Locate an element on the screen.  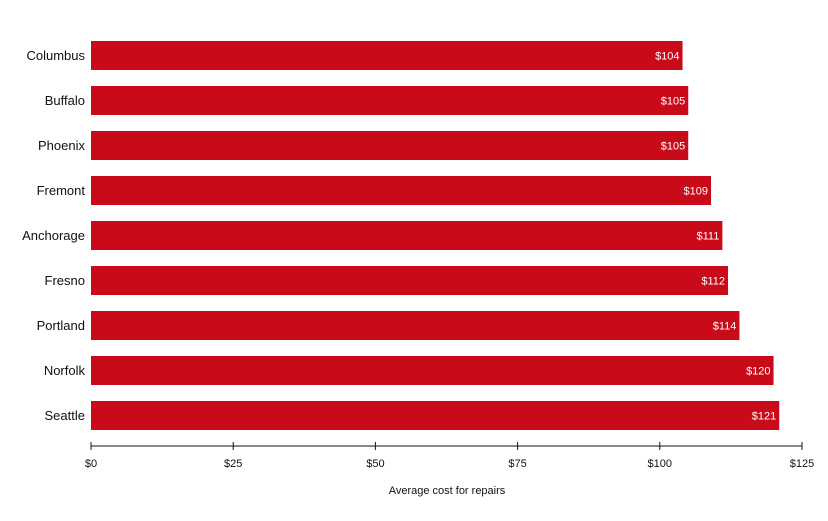
category-label-anchorage: Anchorage is located at coordinates (53, 235).